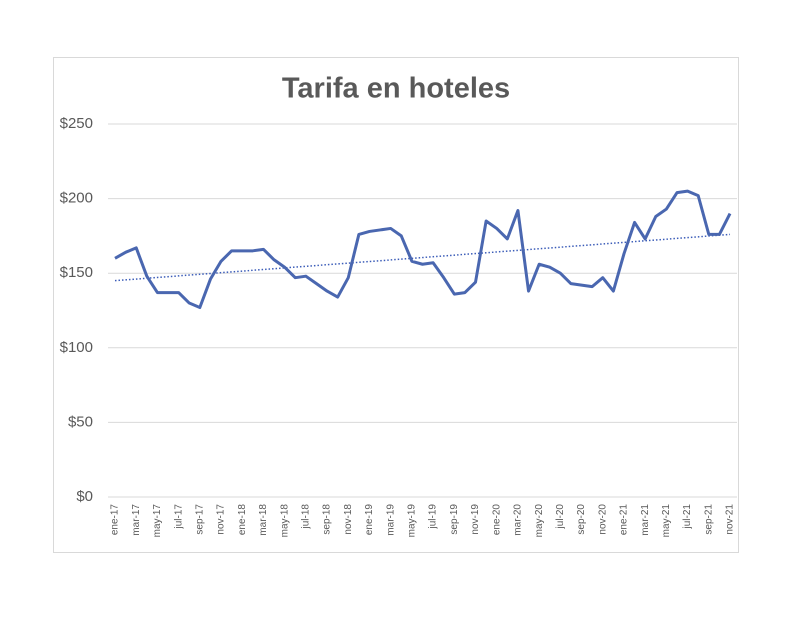 This screenshot has width=792, height=617. Describe the element at coordinates (306, 517) in the screenshot. I see `x-tick-label: jul-18` at that location.